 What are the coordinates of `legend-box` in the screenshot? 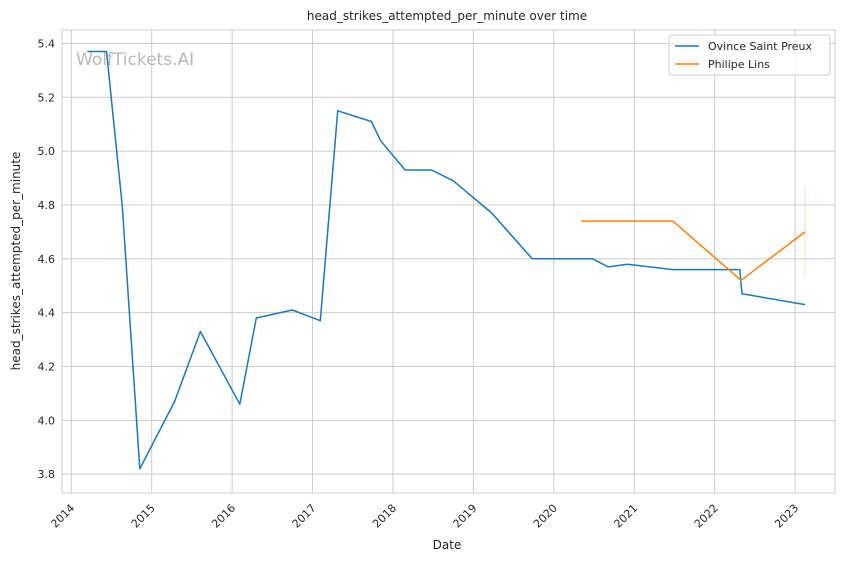 It's located at (749, 55).